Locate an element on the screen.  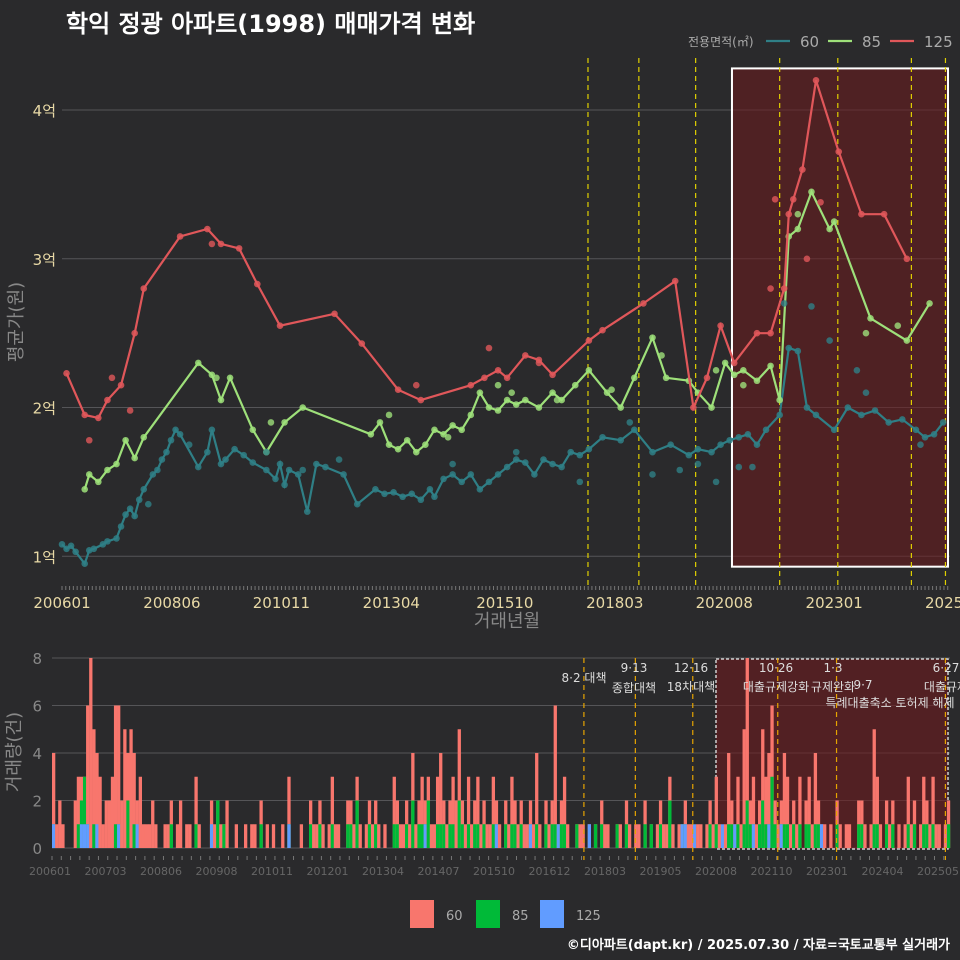
volume-xtick-label: 201201 is located at coordinates (328, 871).